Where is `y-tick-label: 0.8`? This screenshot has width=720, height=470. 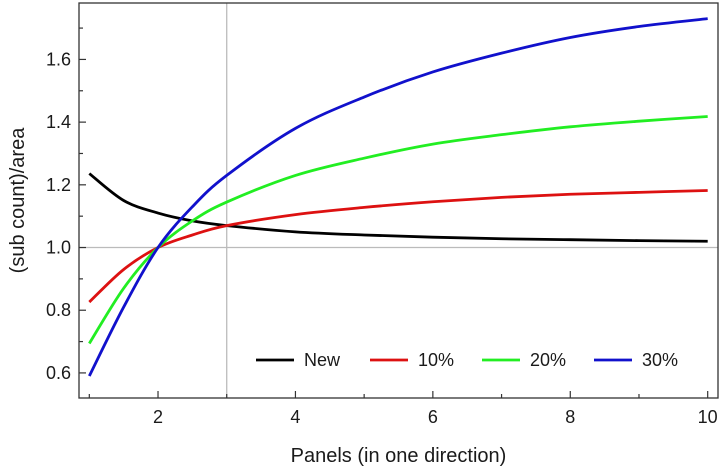
y-tick-label: 0.8 is located at coordinates (58, 310).